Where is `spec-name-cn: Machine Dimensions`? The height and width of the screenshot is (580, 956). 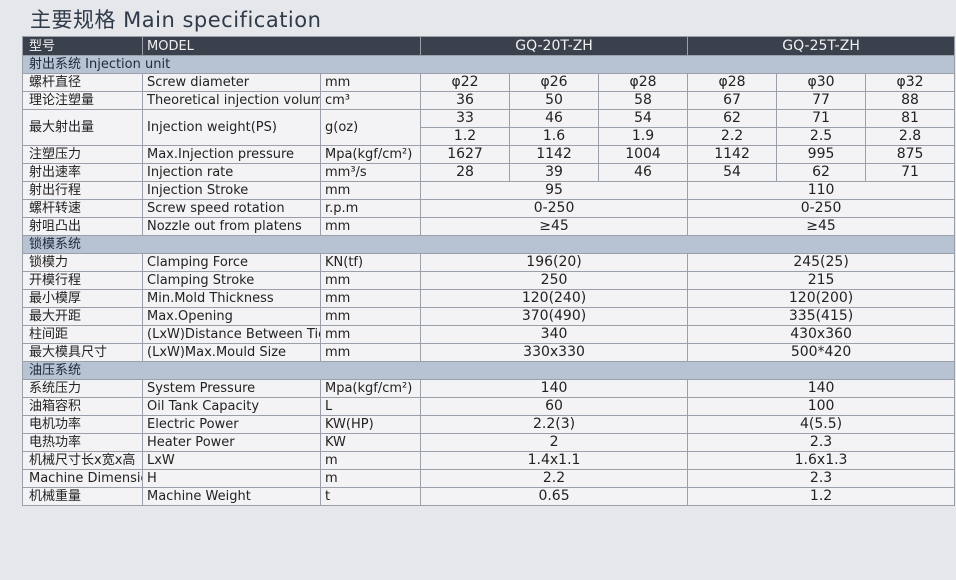 spec-name-cn: Machine Dimensions is located at coordinates (82, 478).